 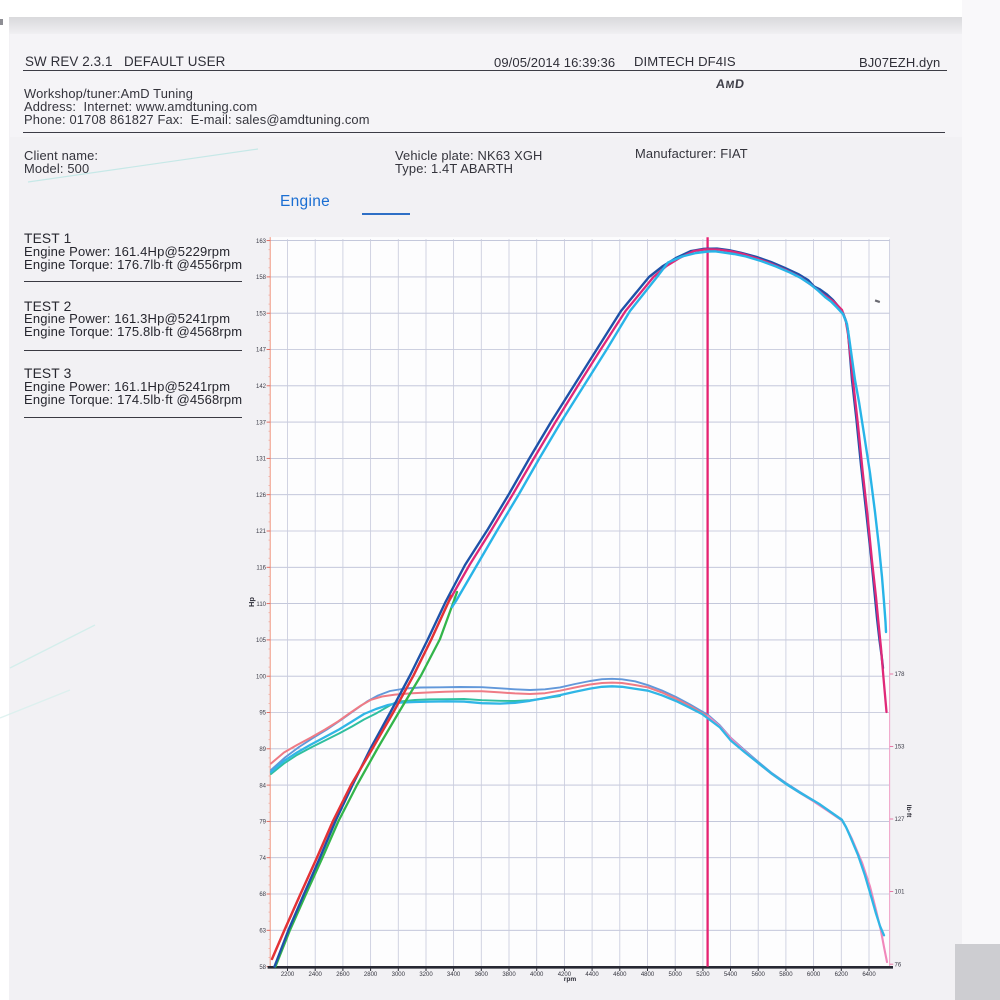 What do you see at coordinates (261, 351) in the screenshot?
I see `svg-text: 147` at bounding box center [261, 351].